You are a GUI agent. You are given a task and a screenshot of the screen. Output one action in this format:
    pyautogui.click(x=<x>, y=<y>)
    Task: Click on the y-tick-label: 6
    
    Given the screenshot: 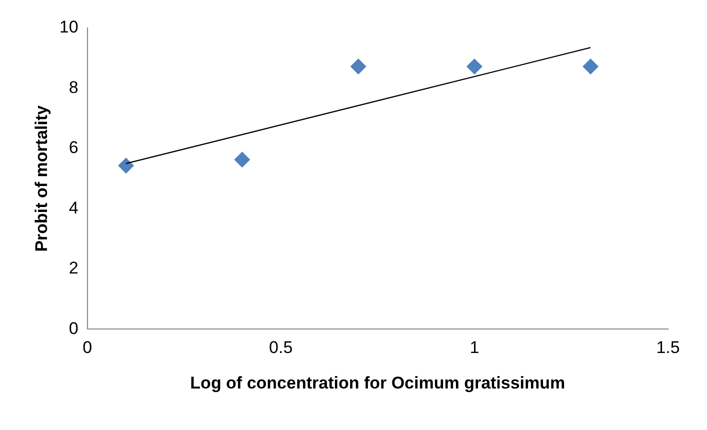 What is the action you would take?
    pyautogui.click(x=73, y=148)
    